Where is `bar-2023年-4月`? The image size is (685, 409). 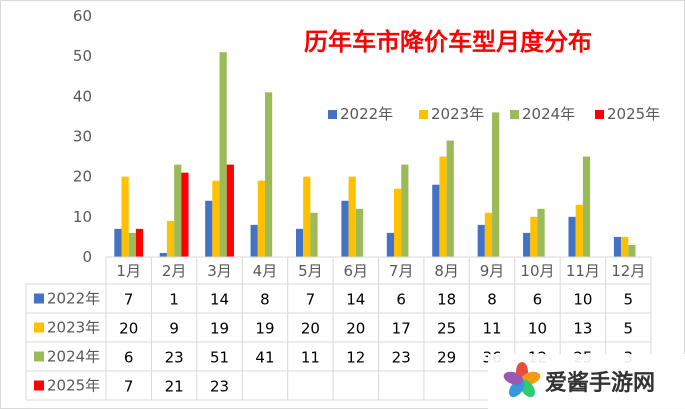 bar-2023年-4月 is located at coordinates (261, 218).